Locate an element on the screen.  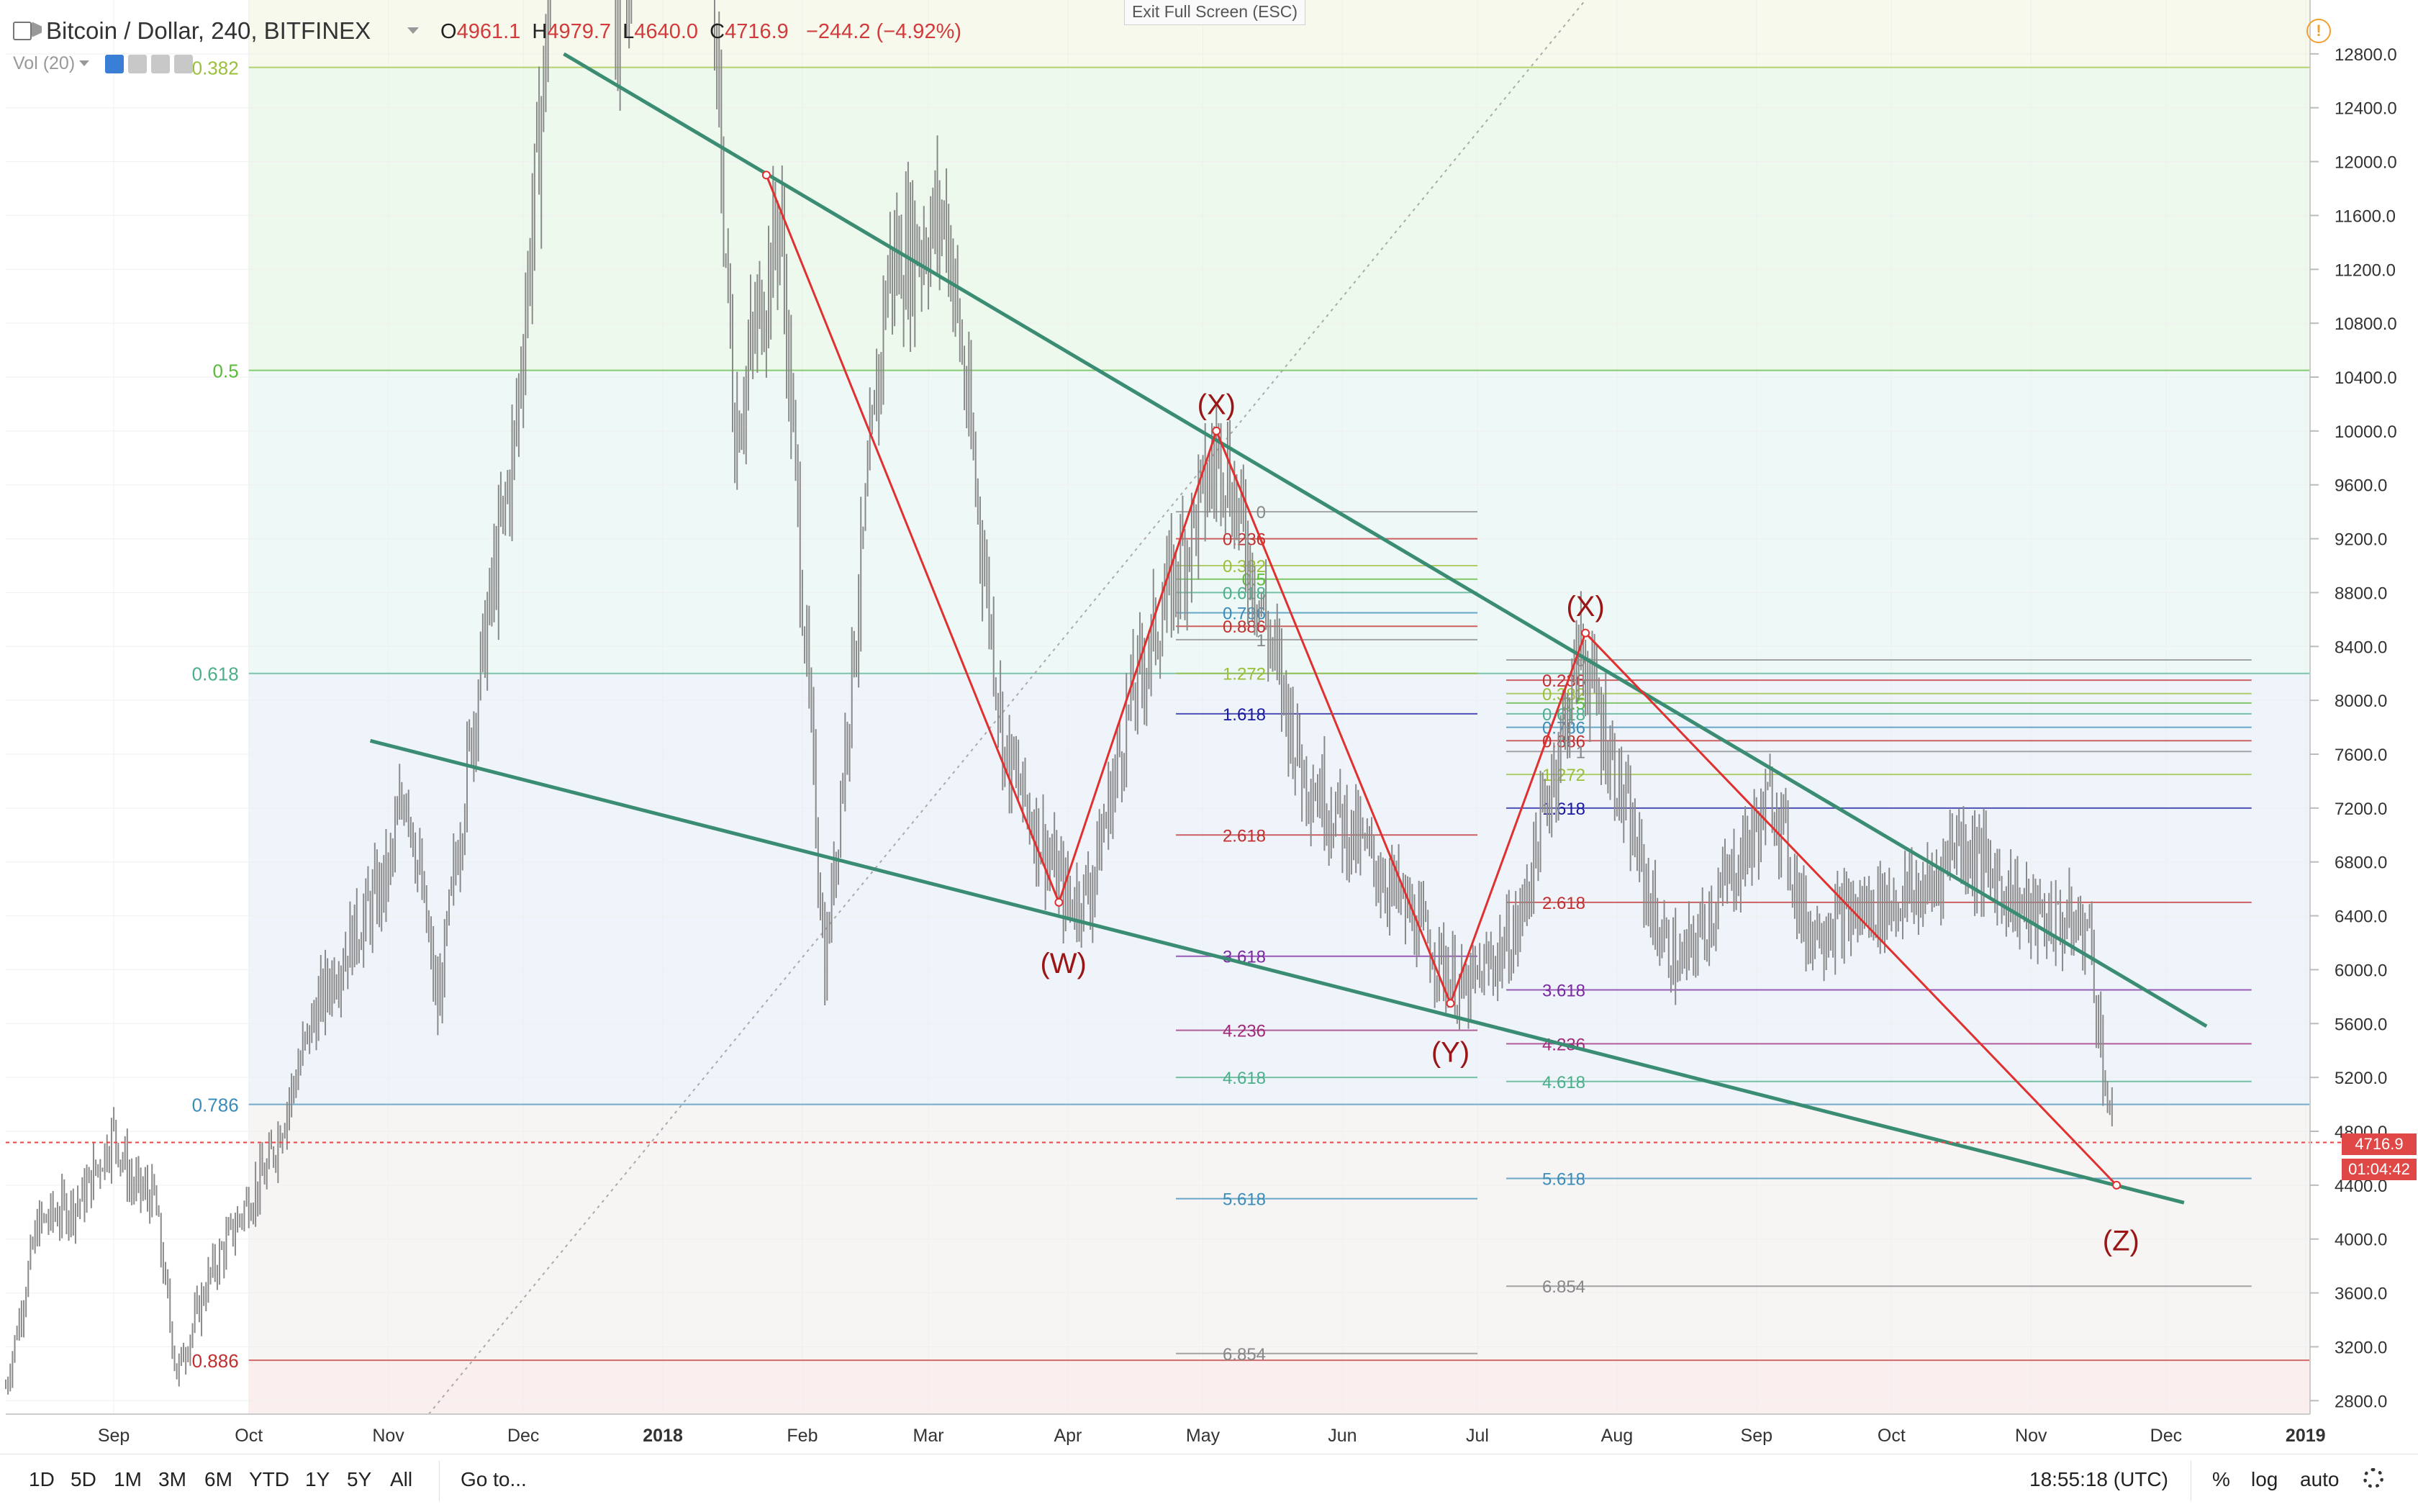
price-tick-label: 7200.0 is located at coordinates (2361, 810).